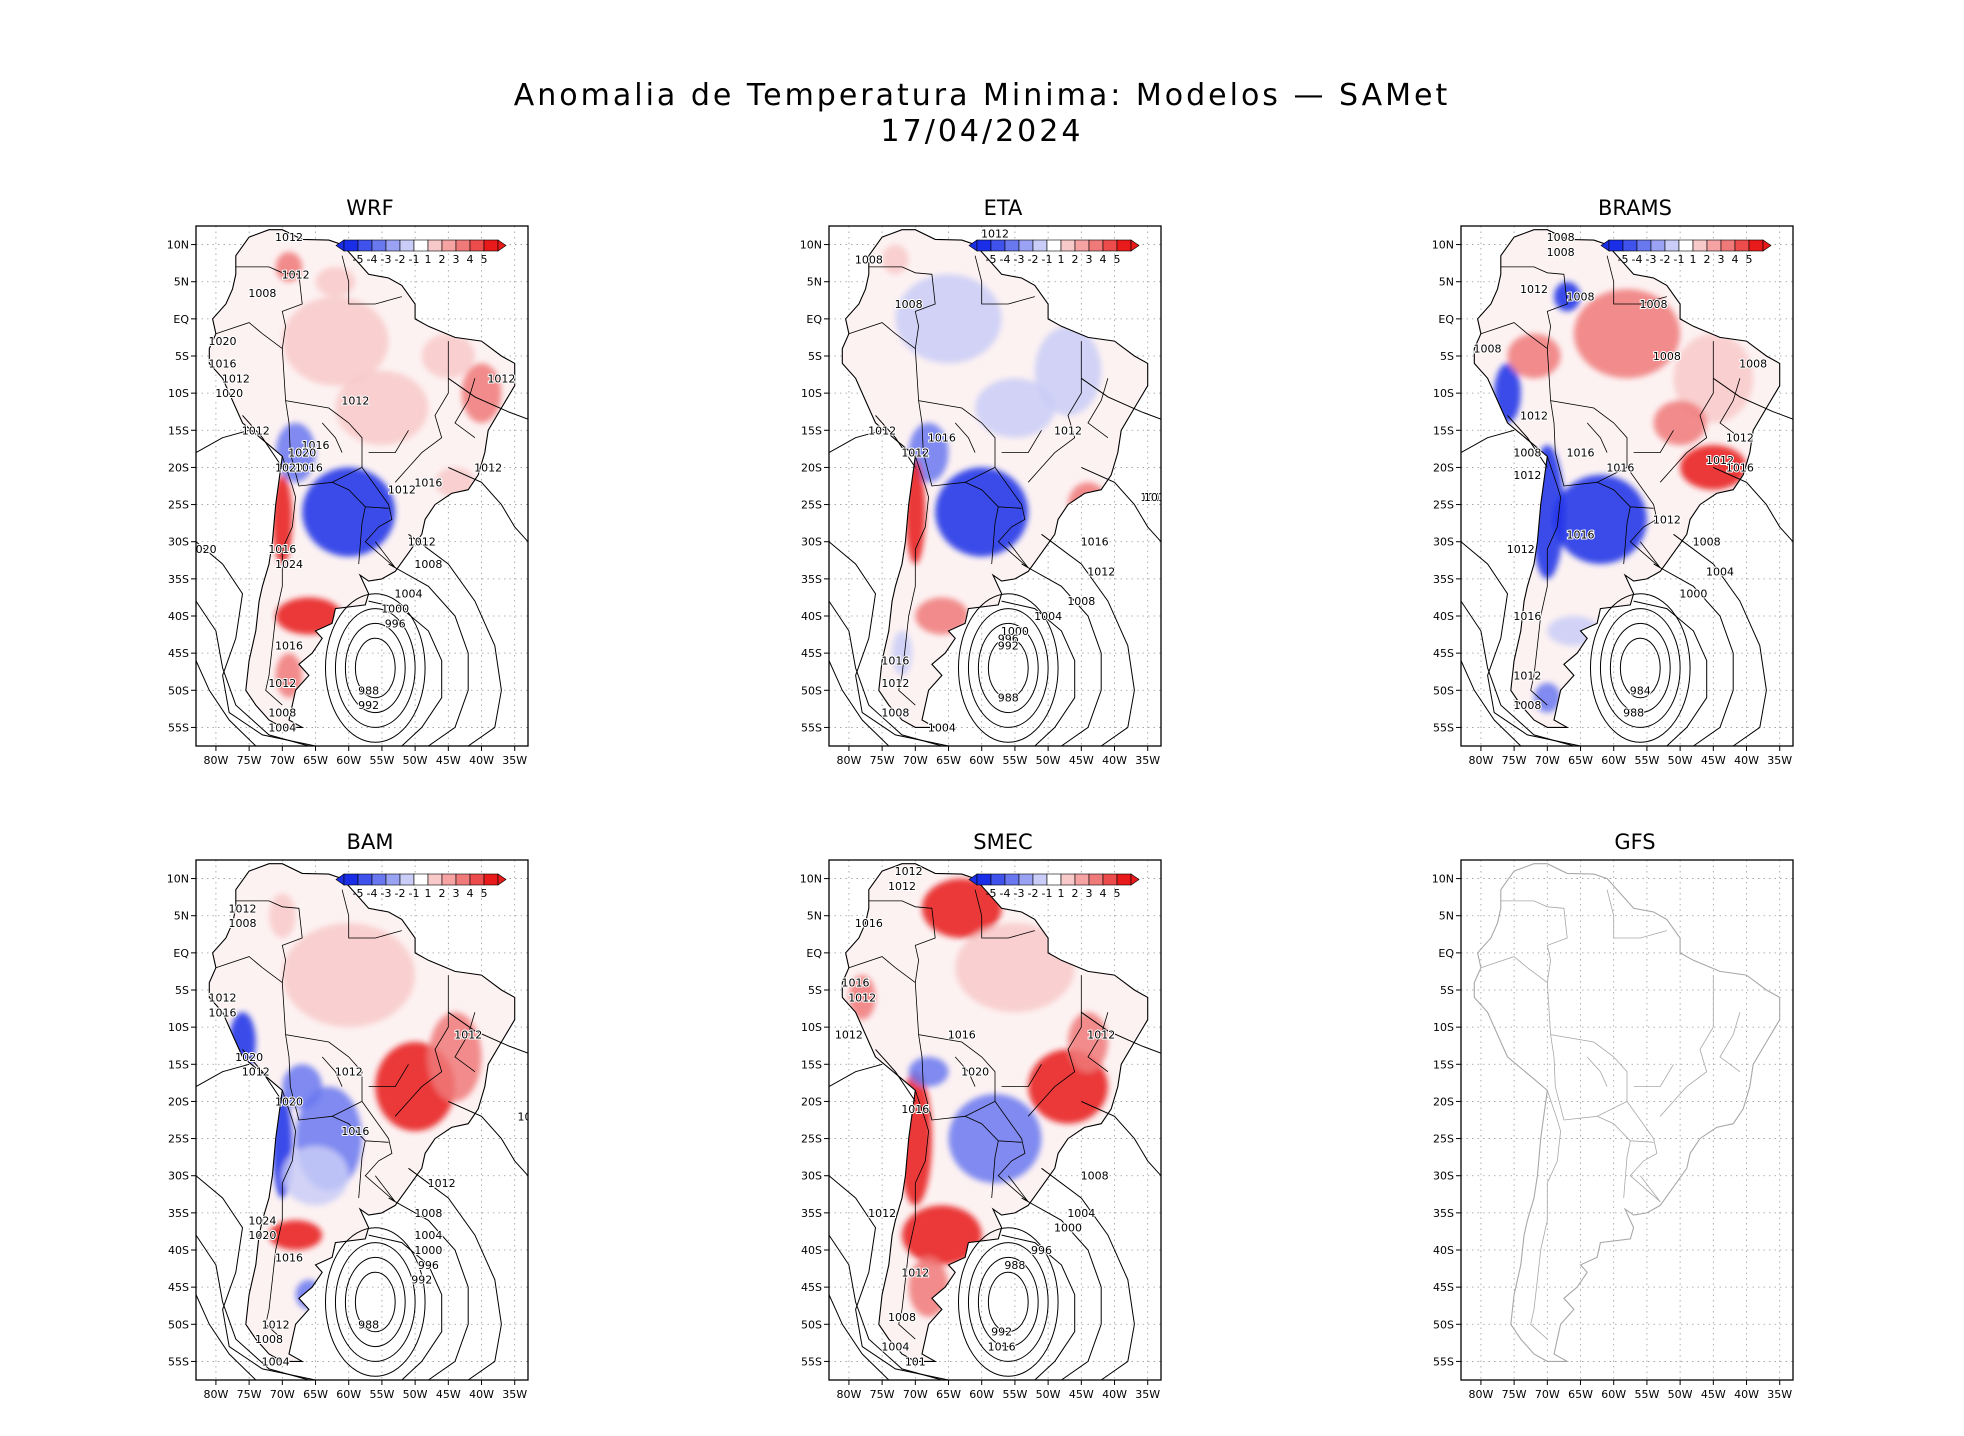 The image size is (1964, 1436). Describe the element at coordinates (289, 564) in the screenshot. I see `contour-label: 1024` at that location.